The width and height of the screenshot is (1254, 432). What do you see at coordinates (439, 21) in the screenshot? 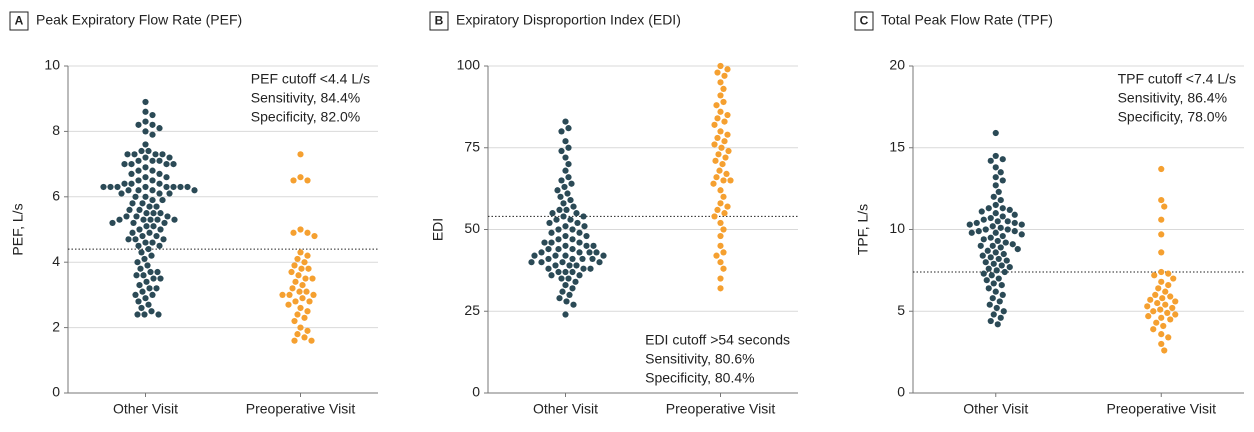
I see `panel-label-box` at bounding box center [439, 21].